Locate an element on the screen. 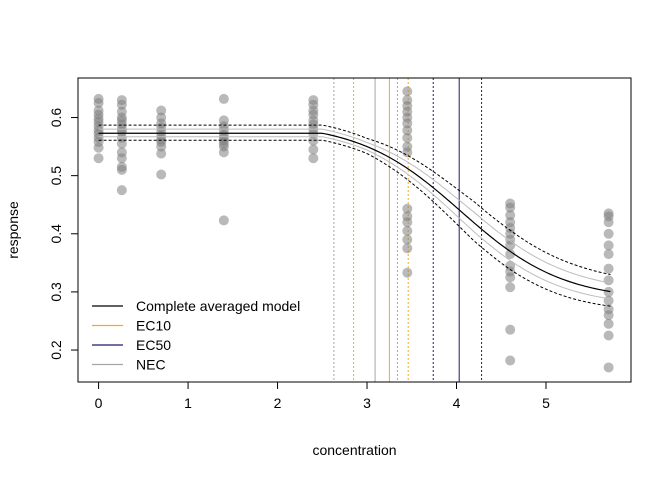  x-axis-label: concentration is located at coordinates (354, 450).